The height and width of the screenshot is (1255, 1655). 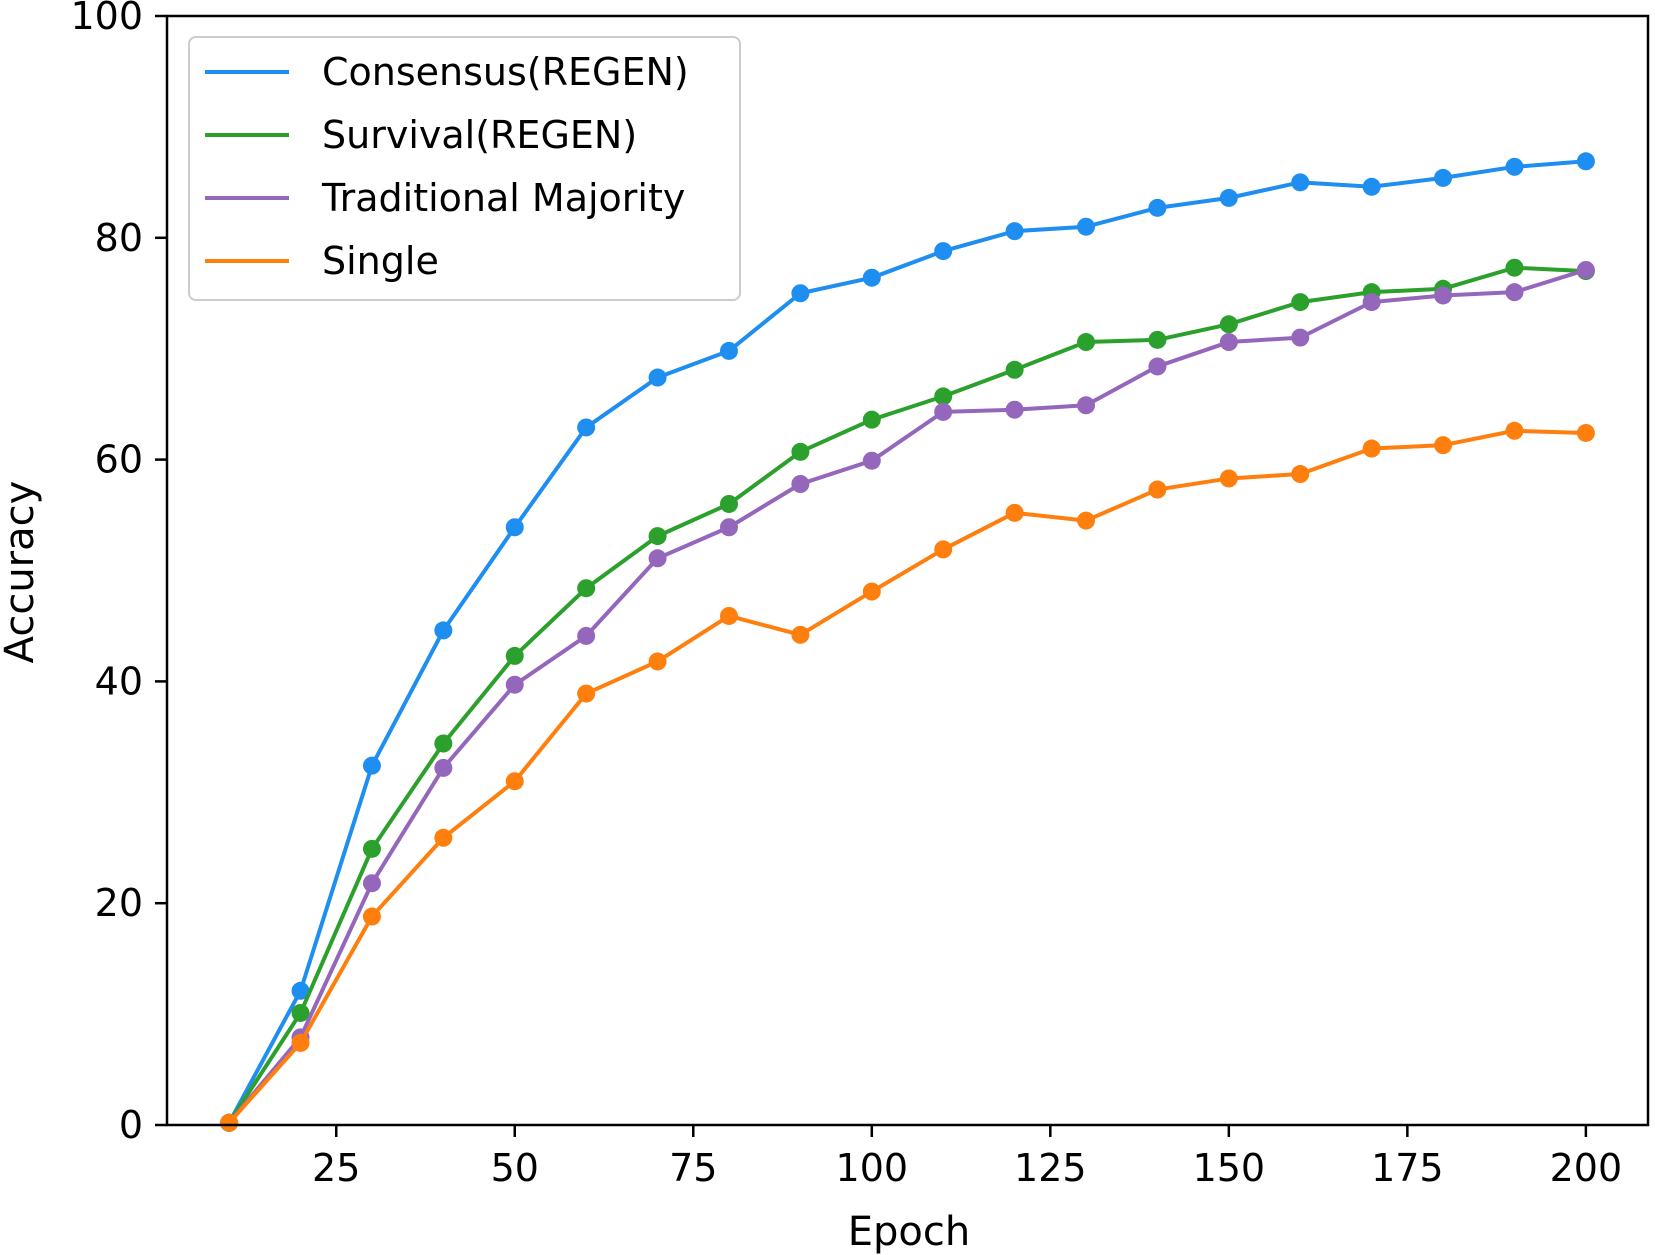 What do you see at coordinates (119, 460) in the screenshot?
I see `y-tick-label: 60` at bounding box center [119, 460].